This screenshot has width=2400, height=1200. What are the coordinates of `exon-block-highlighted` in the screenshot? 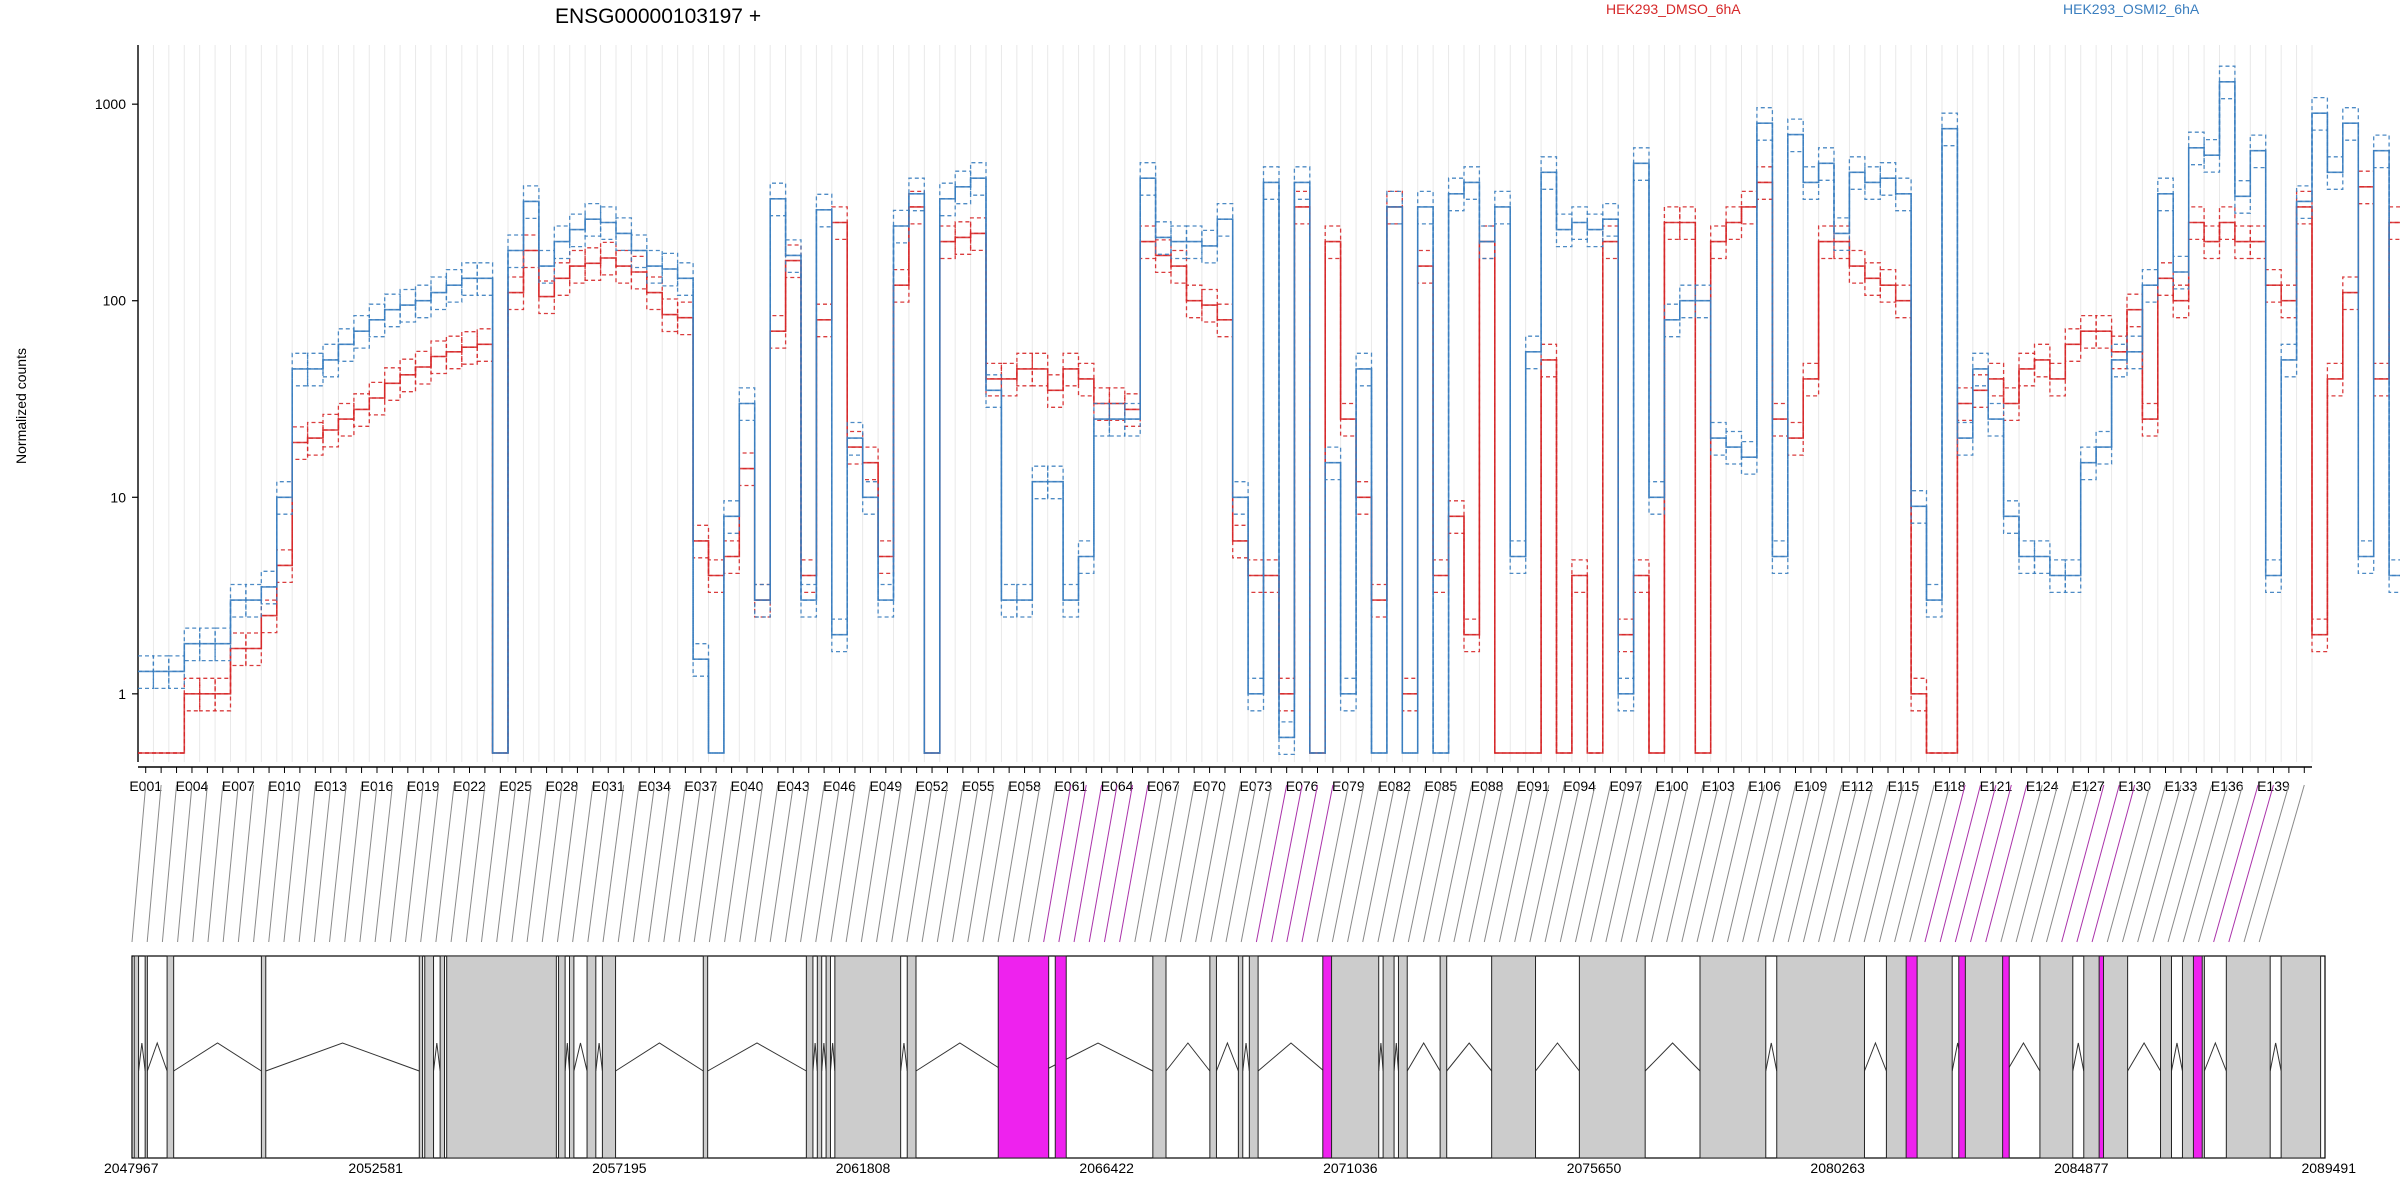 It's located at (1962, 1057).